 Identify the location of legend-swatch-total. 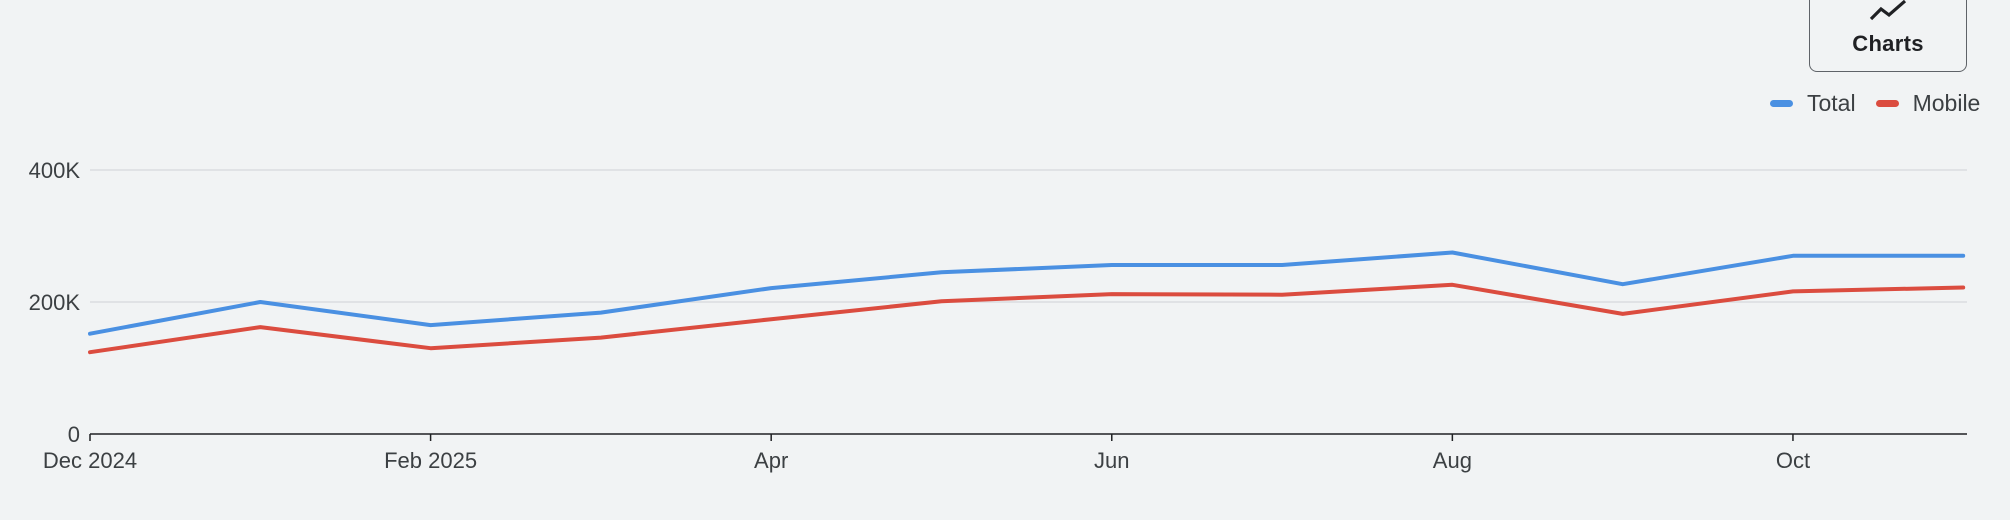
(1781, 103).